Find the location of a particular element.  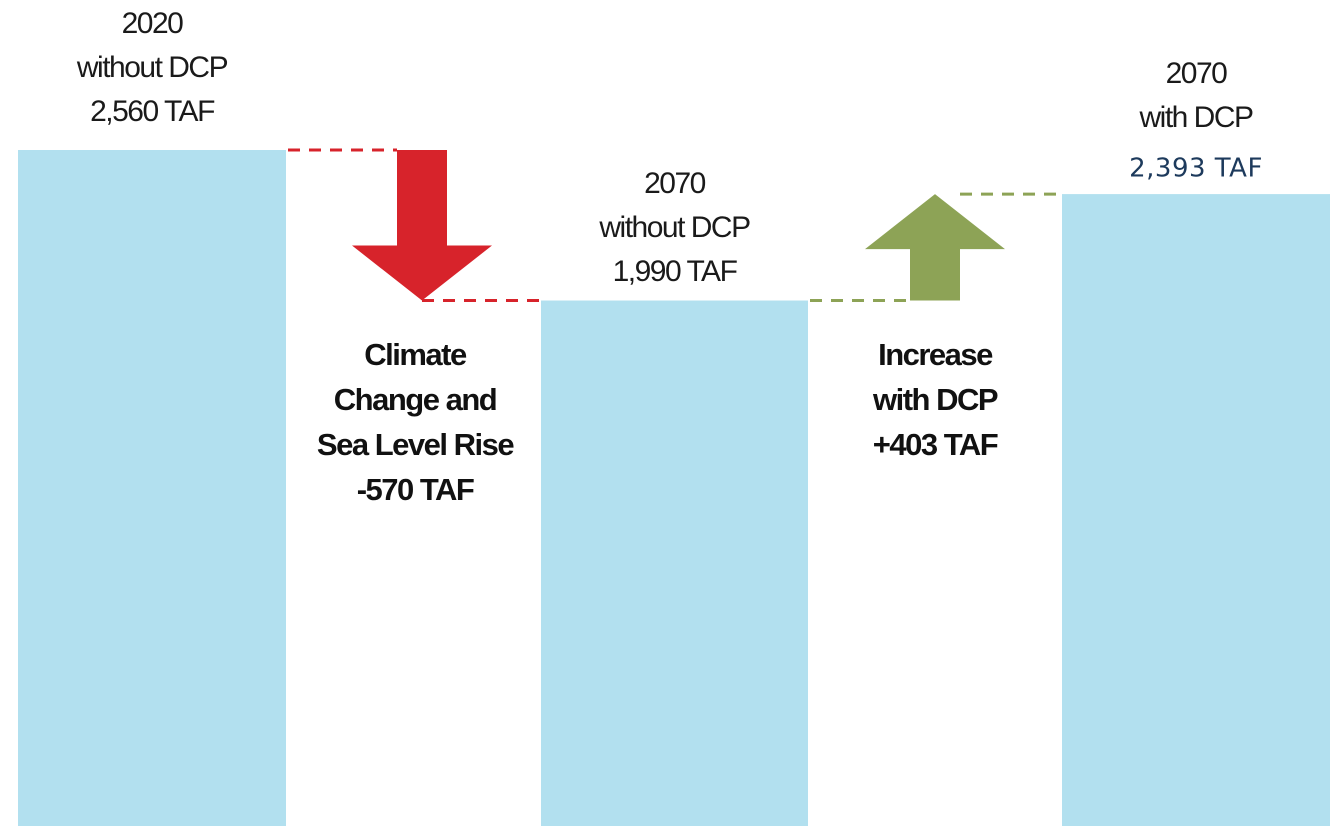

change-label: Increase is located at coordinates (935, 354).